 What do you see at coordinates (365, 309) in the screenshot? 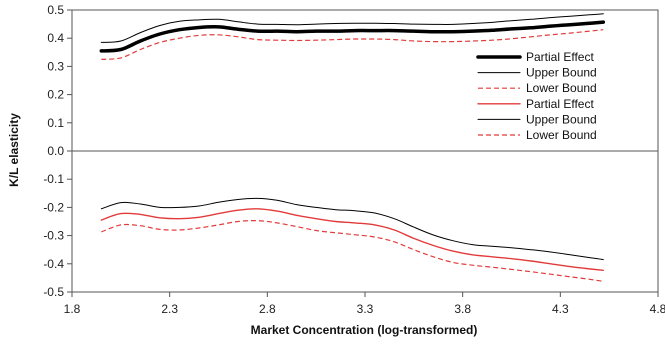
I see `x-tick-label: 3.3` at bounding box center [365, 309].